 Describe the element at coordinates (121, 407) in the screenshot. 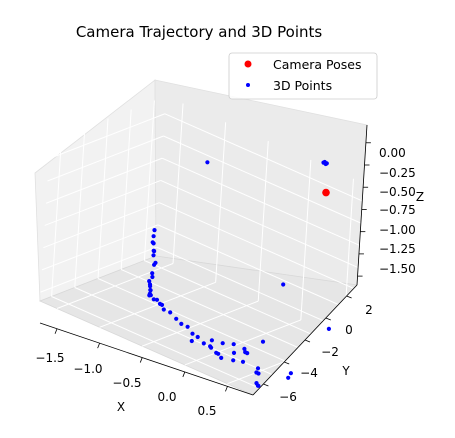

I see `x-axis-label: X` at that location.